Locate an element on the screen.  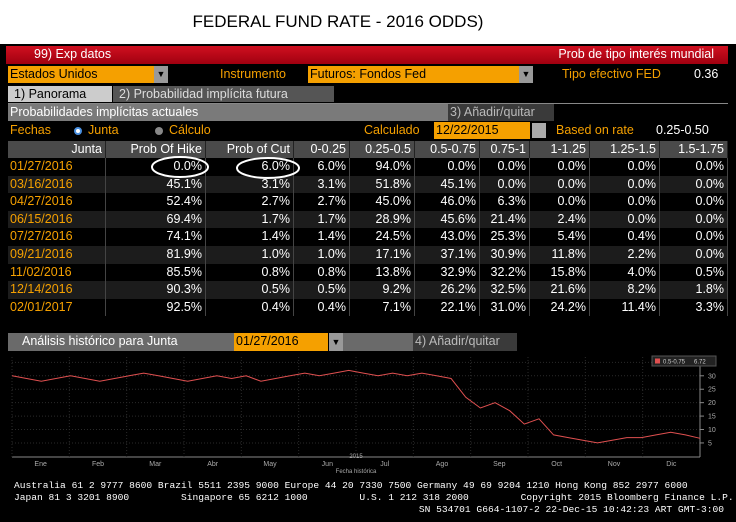
table-cell: 6.3% is located at coordinates (505, 202).